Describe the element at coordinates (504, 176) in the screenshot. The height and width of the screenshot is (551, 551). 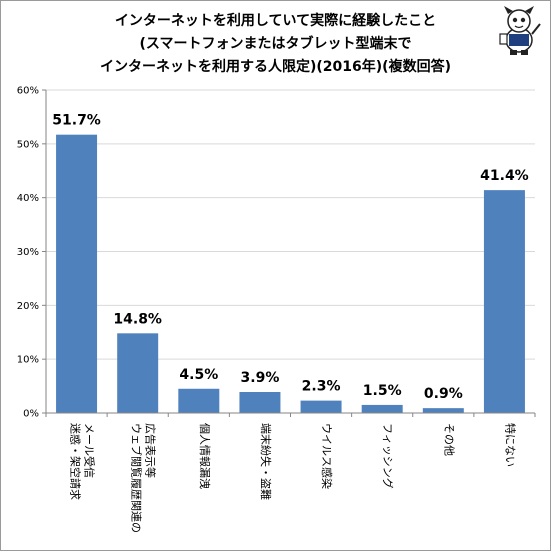
I see `data-label: 41.4%` at that location.